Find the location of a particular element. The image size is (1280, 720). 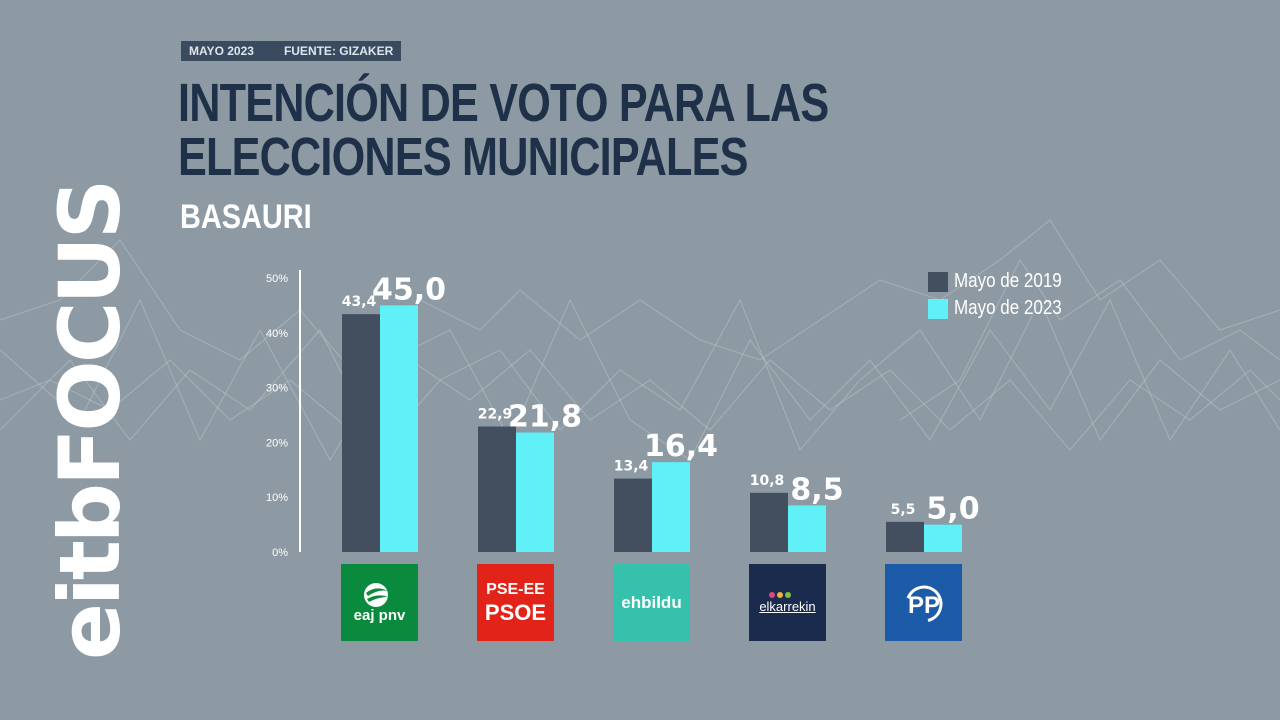

data-label-2023: 16,4 is located at coordinates (681, 446).